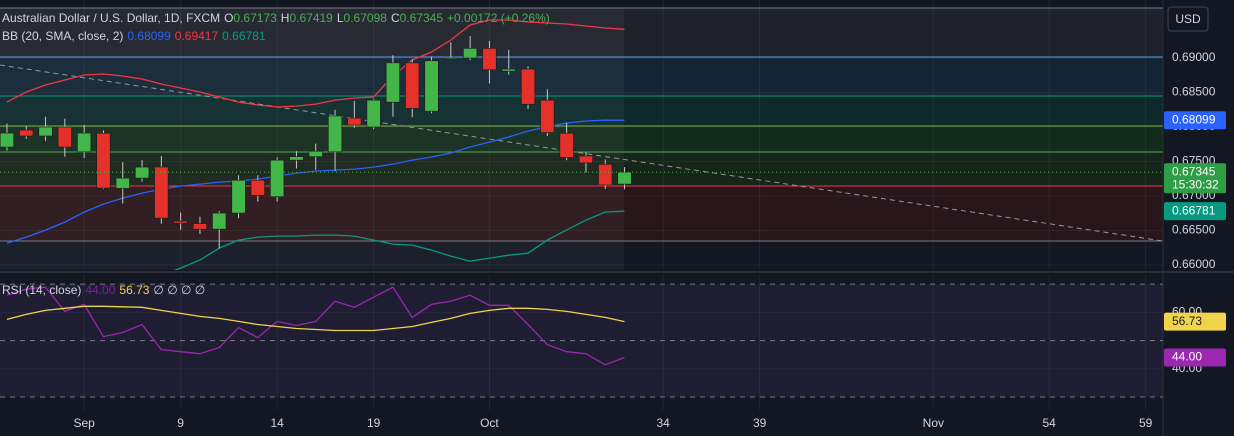 The image size is (1234, 436). I want to click on rsi-tag-box, so click(1195, 357).